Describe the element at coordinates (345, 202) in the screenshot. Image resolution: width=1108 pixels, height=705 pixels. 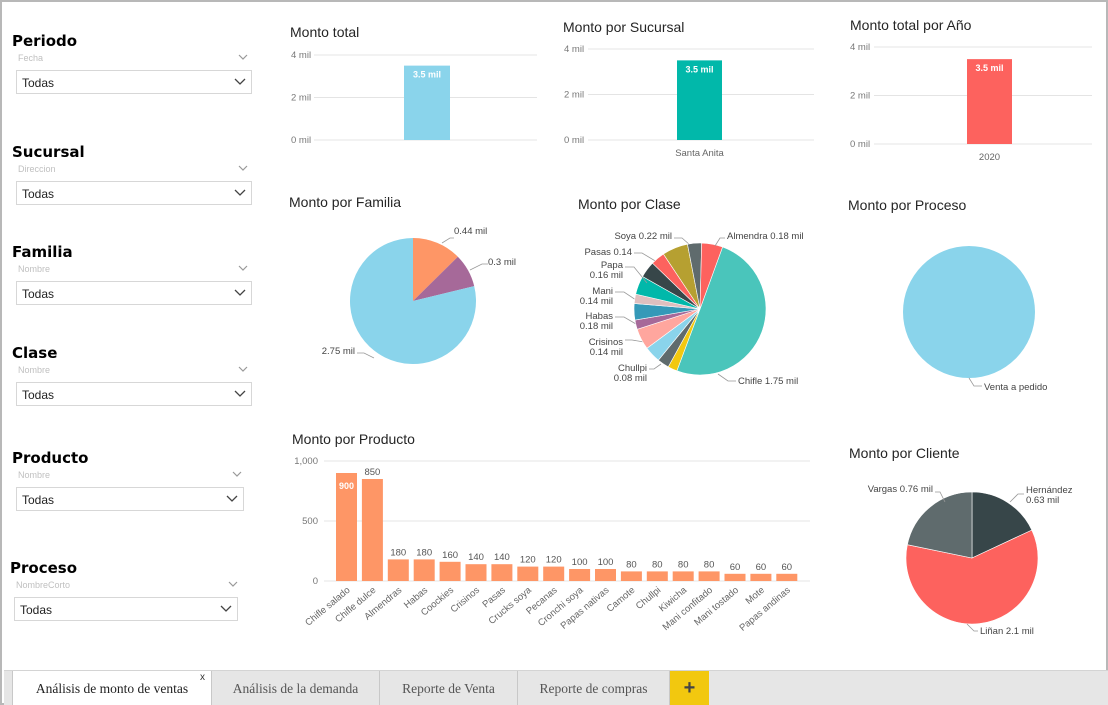
I see `visual-title-monto-familia: Monto por Familia` at that location.